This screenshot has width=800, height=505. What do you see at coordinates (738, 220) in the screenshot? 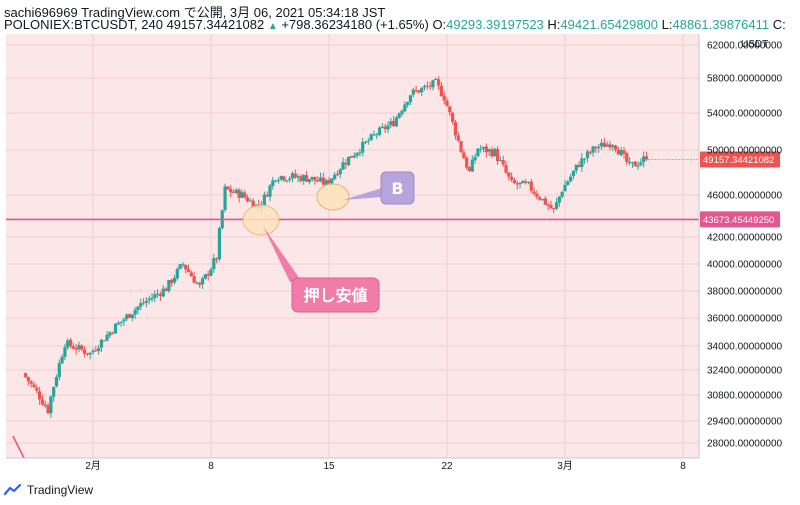
I see `support-price-tag-label: 43673.45449250` at bounding box center [738, 220].